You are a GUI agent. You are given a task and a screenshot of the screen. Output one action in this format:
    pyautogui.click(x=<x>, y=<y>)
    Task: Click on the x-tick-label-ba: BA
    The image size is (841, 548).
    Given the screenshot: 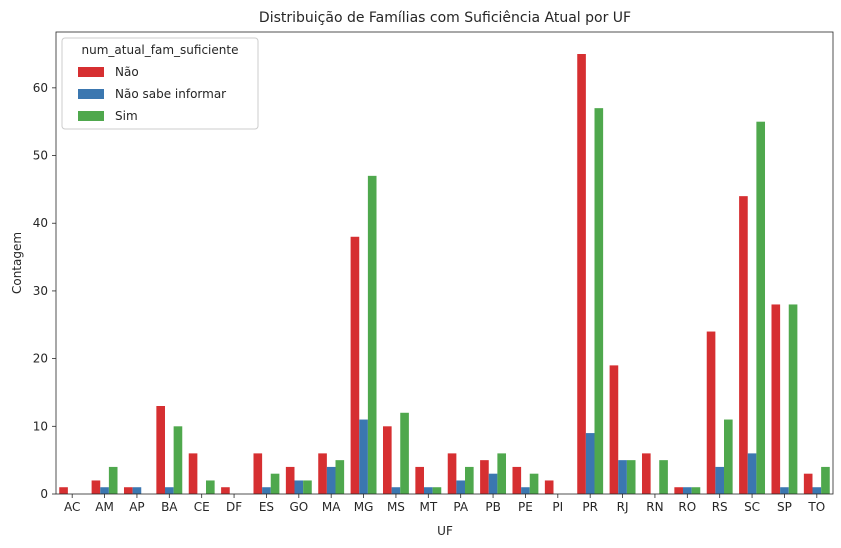 What is the action you would take?
    pyautogui.click(x=169, y=507)
    